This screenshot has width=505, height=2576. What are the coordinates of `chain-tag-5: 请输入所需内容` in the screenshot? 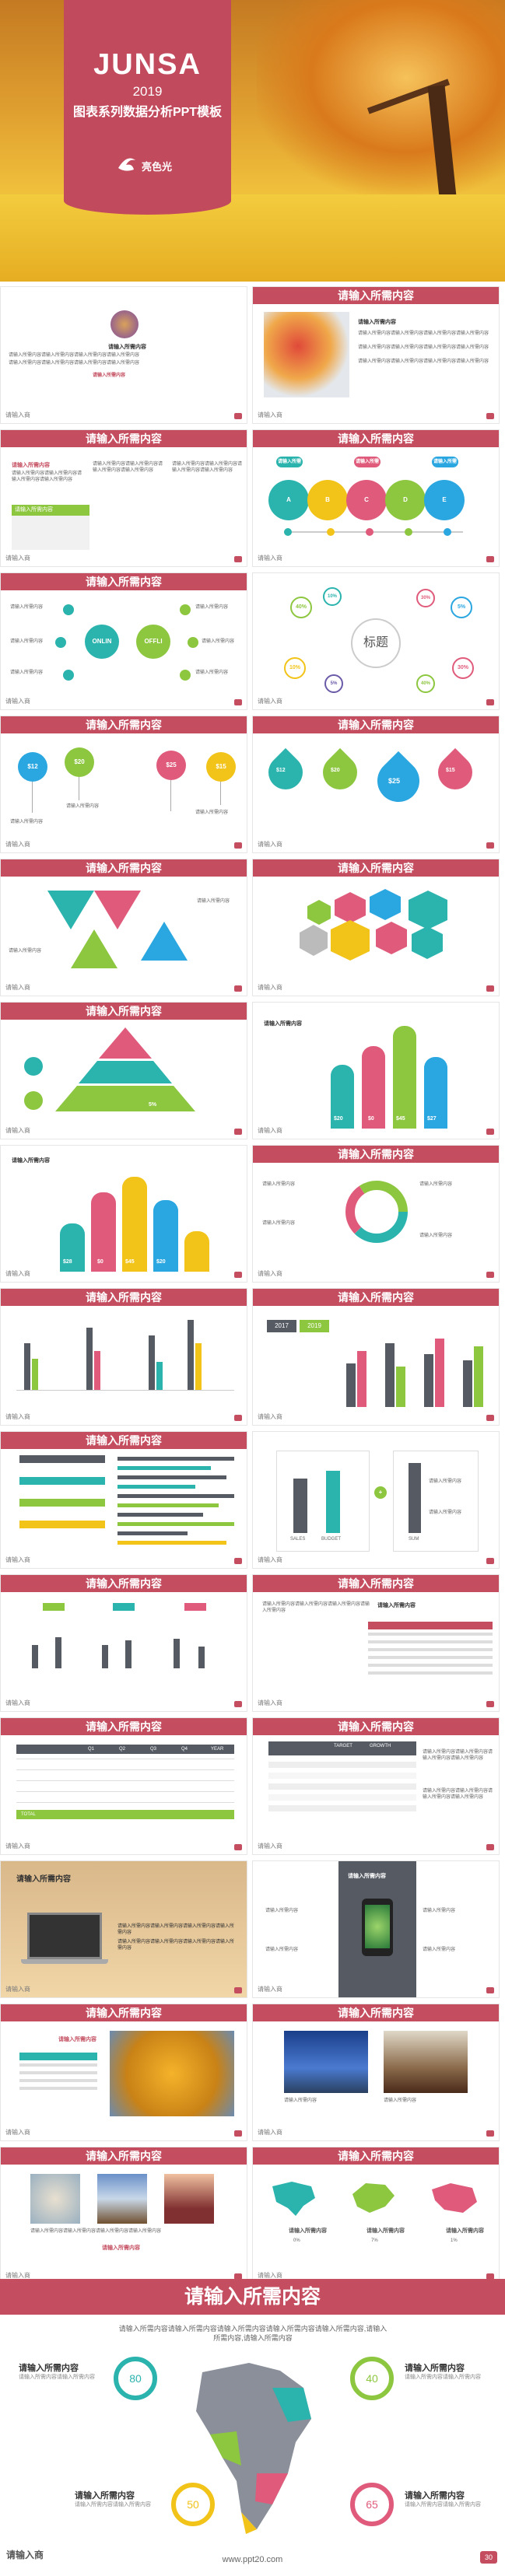 It's located at (445, 466).